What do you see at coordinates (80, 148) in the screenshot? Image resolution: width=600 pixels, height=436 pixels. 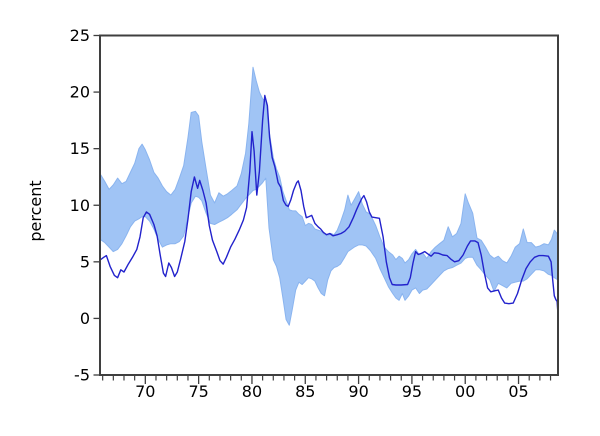 I see `y-tick-label: 15` at bounding box center [80, 148].